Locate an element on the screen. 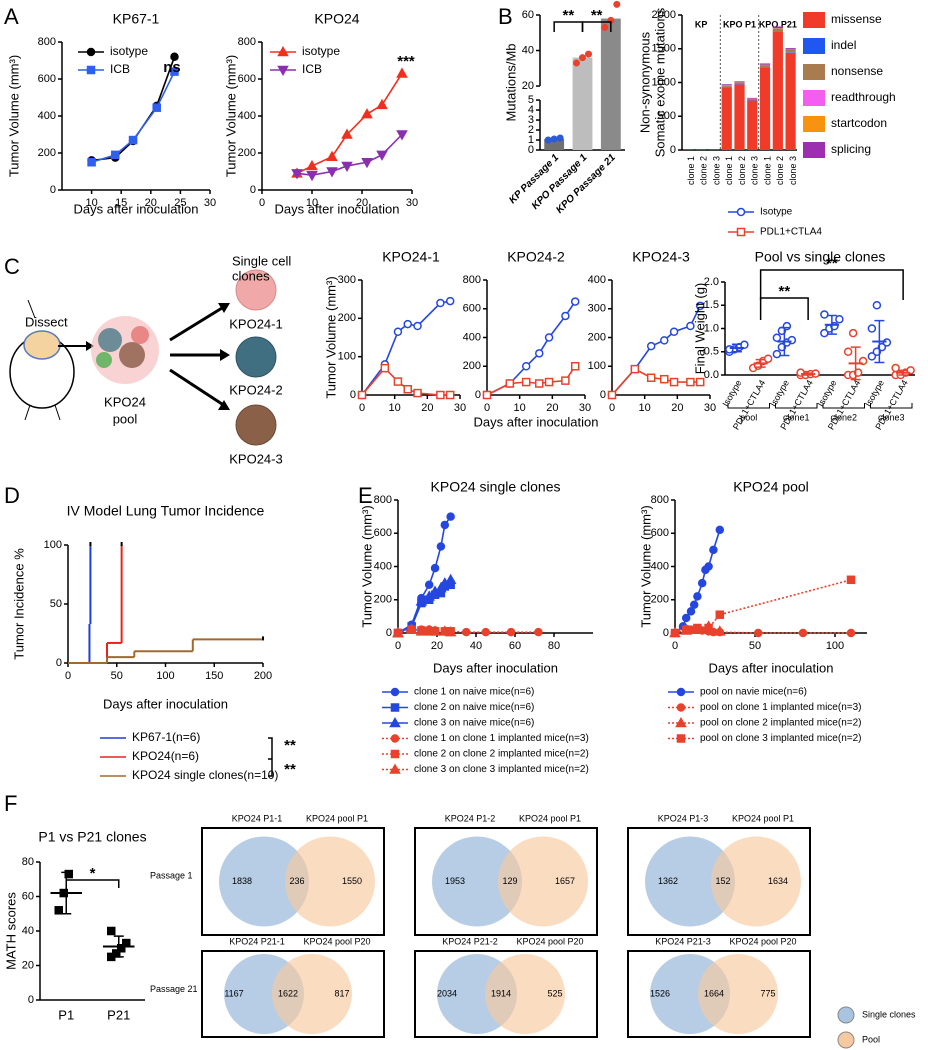  error-bar is located at coordinates (118, 946).